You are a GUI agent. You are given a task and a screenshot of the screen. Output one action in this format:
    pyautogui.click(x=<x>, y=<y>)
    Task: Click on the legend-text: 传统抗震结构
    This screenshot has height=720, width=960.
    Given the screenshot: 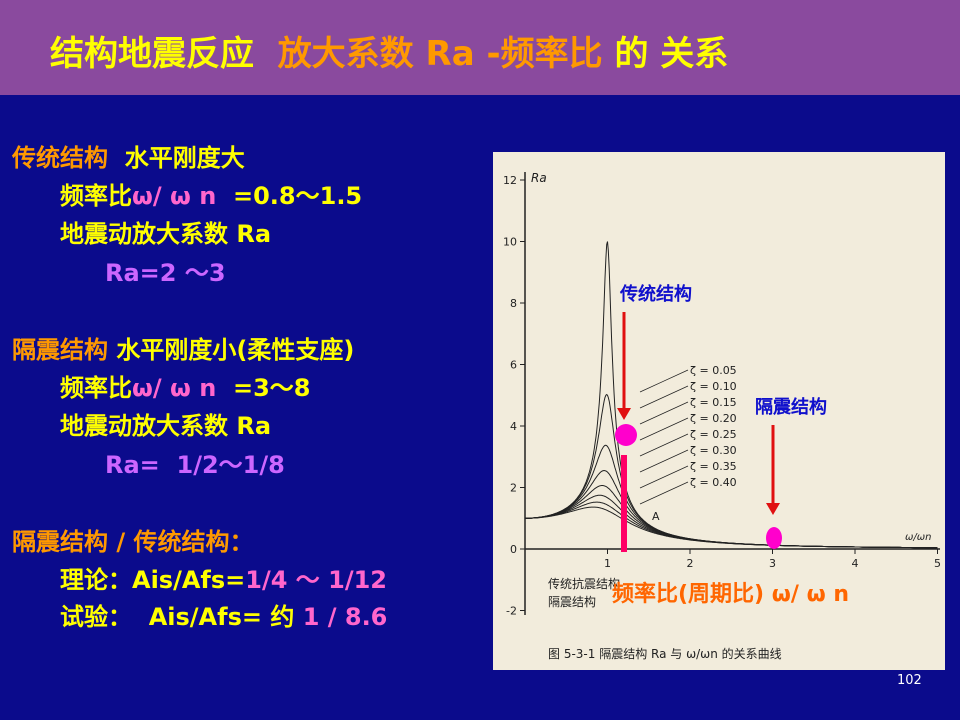 What is the action you would take?
    pyautogui.click(x=584, y=583)
    